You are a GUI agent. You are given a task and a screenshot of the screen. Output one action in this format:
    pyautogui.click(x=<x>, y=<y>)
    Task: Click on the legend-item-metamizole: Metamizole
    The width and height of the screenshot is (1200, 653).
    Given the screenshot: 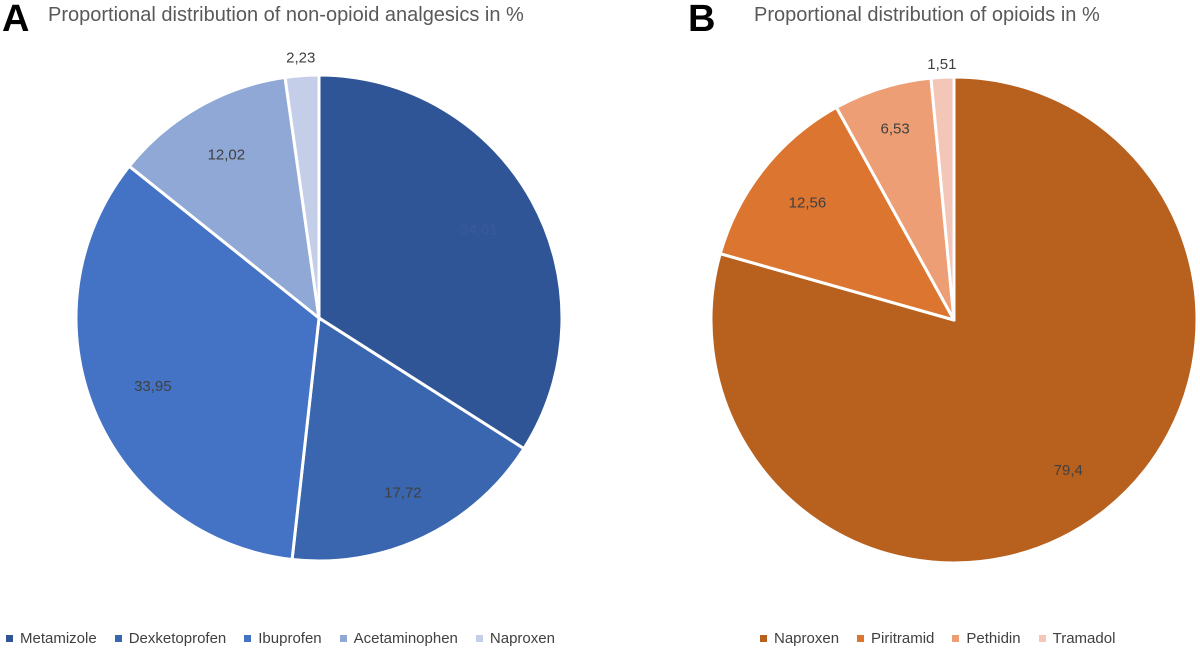 What is the action you would take?
    pyautogui.click(x=51, y=638)
    